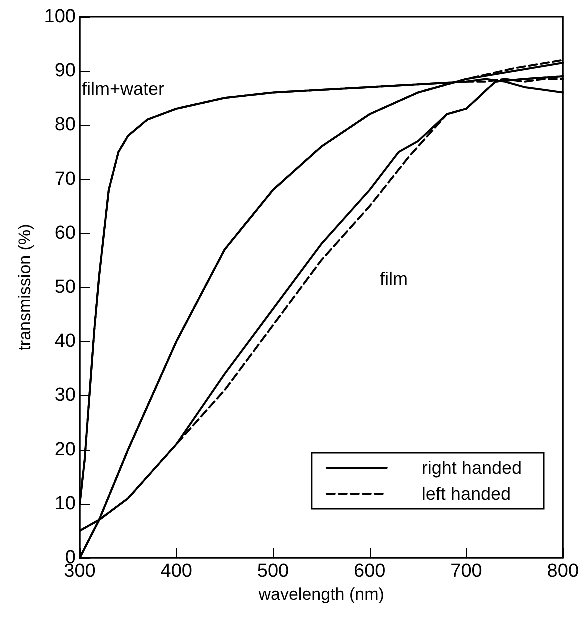 Image resolution: width=582 pixels, height=629 pixels. I want to click on annotation: film+water, so click(123, 89).